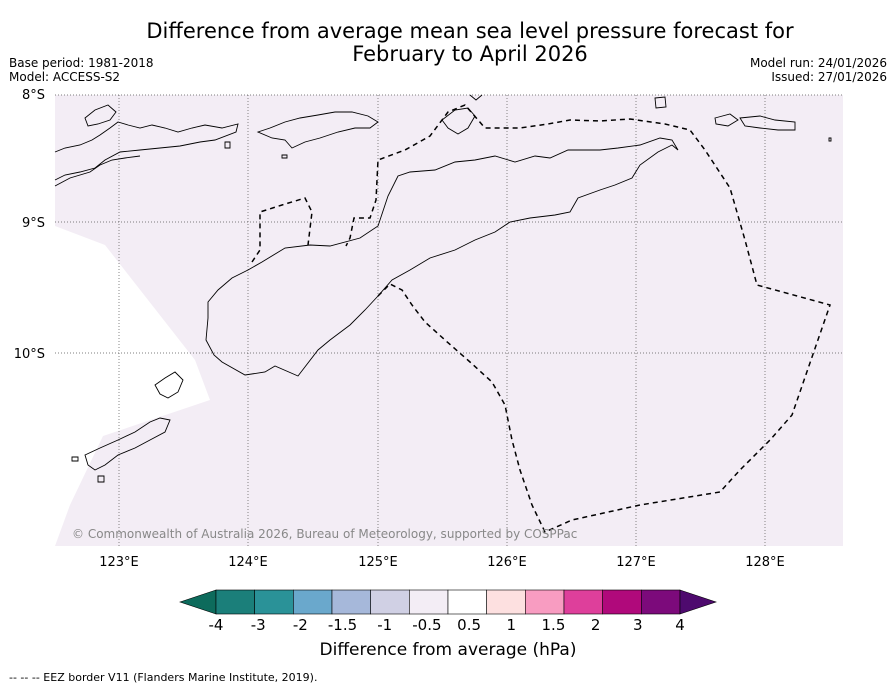 The width and height of the screenshot is (896, 690). Describe the element at coordinates (127, 444) in the screenshot. I see `sawu-coastline` at that location.